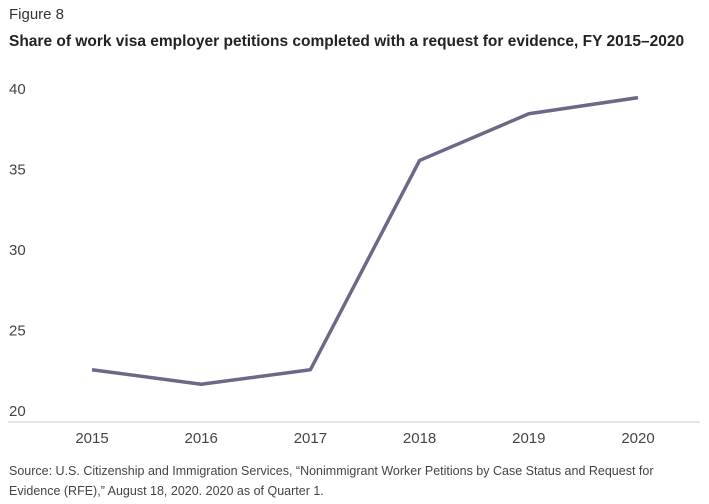  I want to click on y-tick-label: 35, so click(17, 170).